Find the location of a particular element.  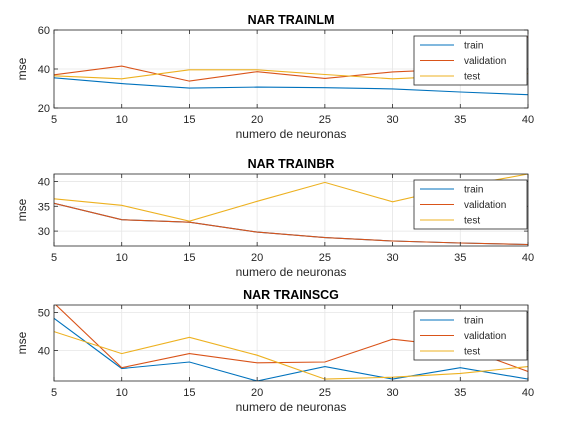

series-line-validation is located at coordinates (291, 224).